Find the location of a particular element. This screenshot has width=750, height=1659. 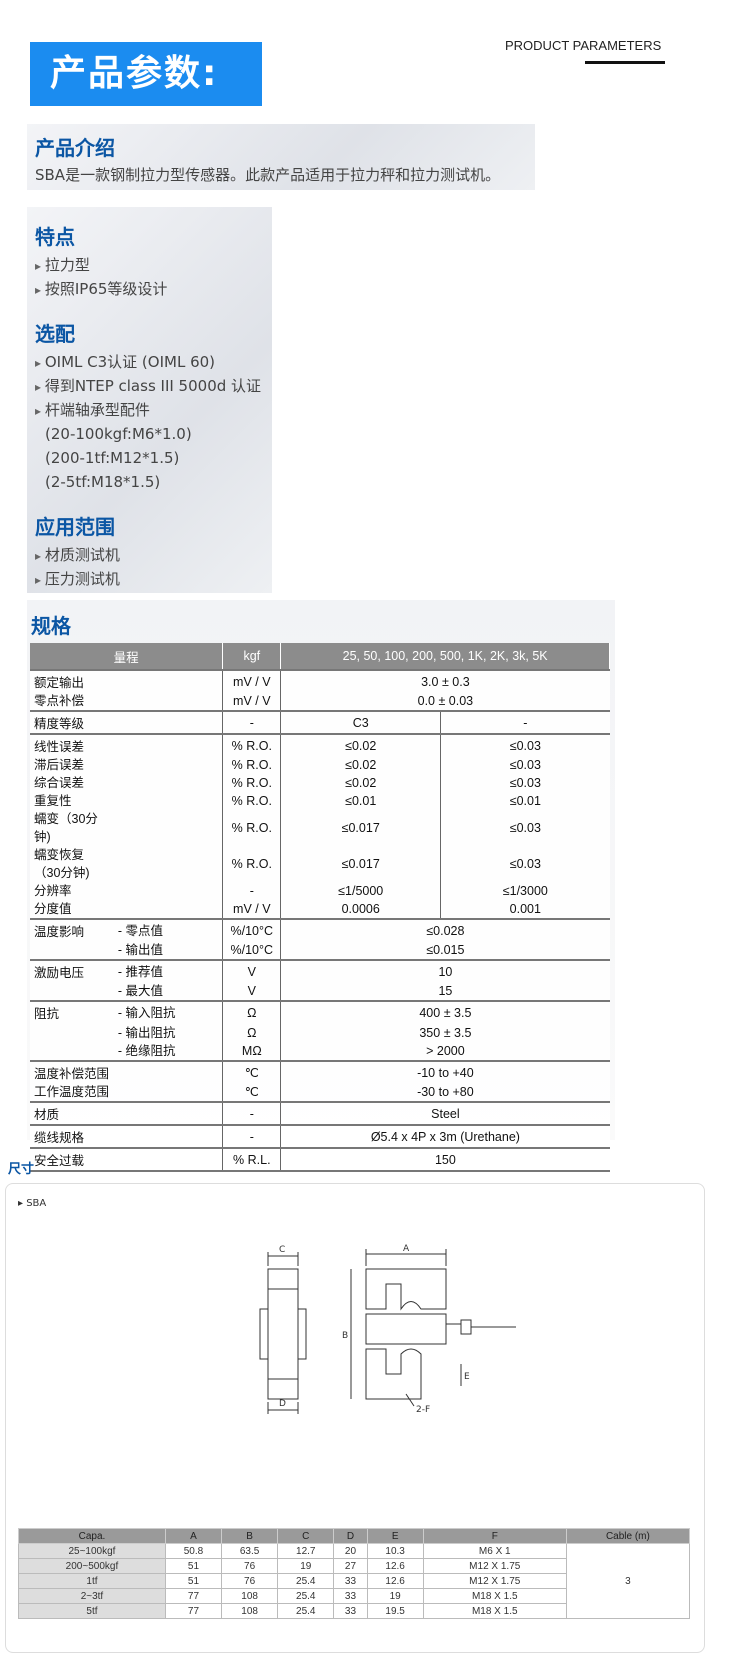

spec-unit: ℃ is located at coordinates (252, 1092).